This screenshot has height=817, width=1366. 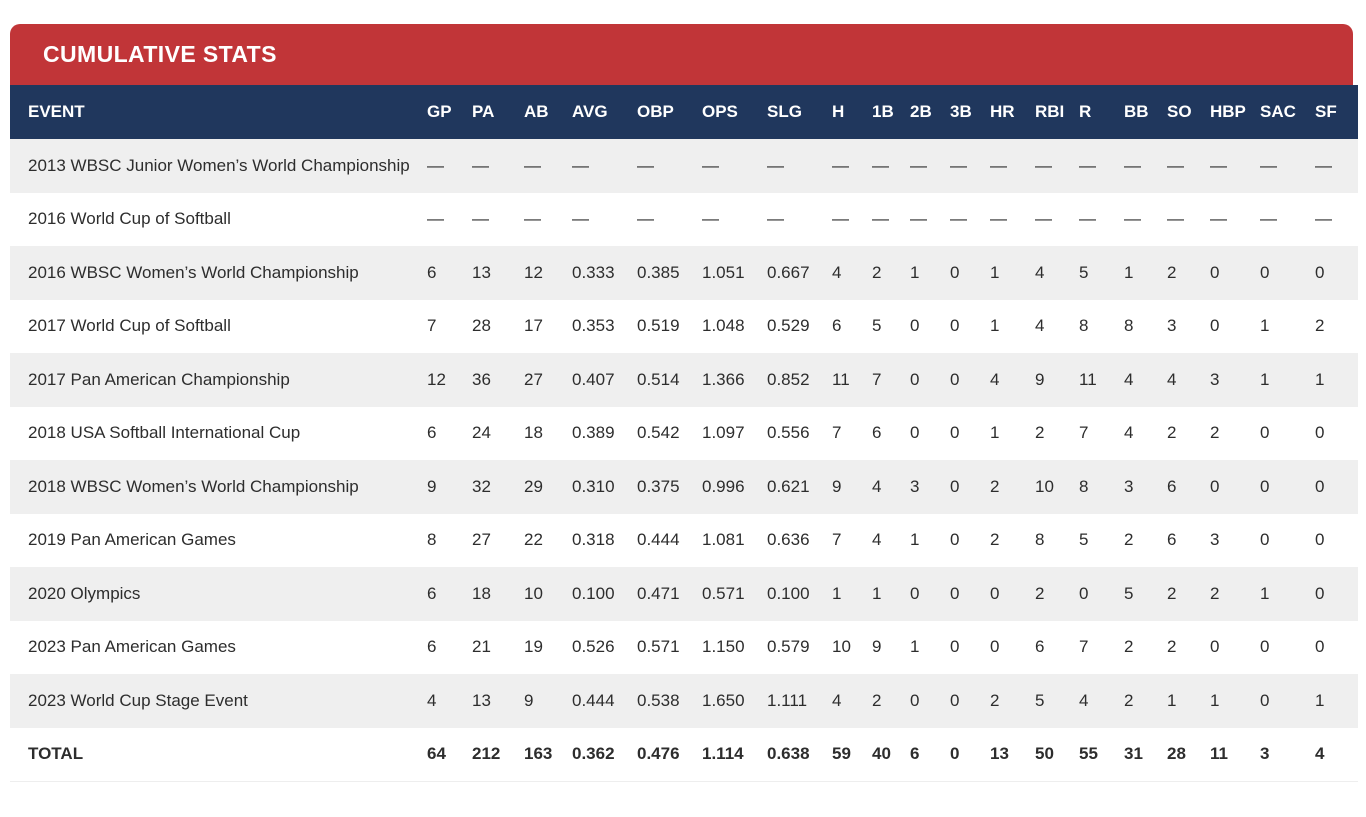 I want to click on stat-cell-avg: 0.100, so click(x=593, y=593).